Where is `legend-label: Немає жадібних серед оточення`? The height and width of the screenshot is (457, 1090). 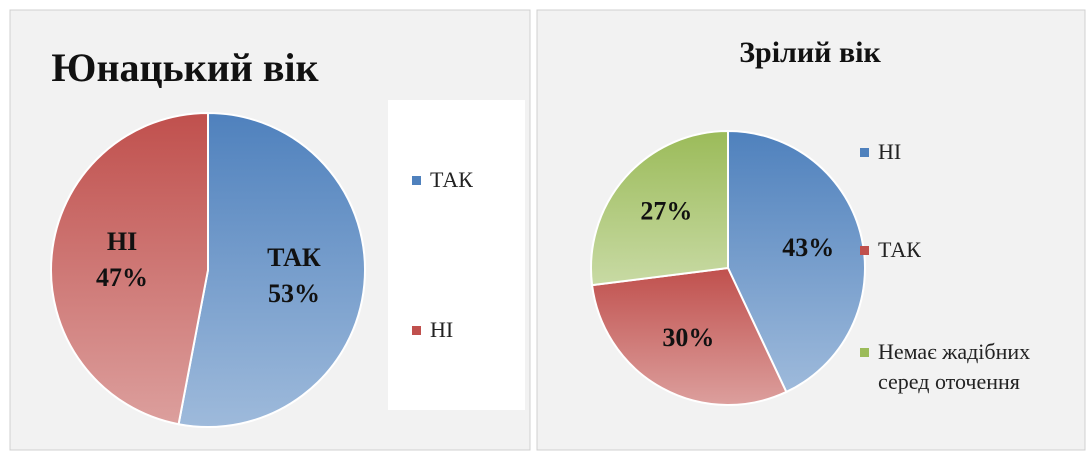
legend-label: Немає жадібних серед оточення is located at coordinates (954, 366).